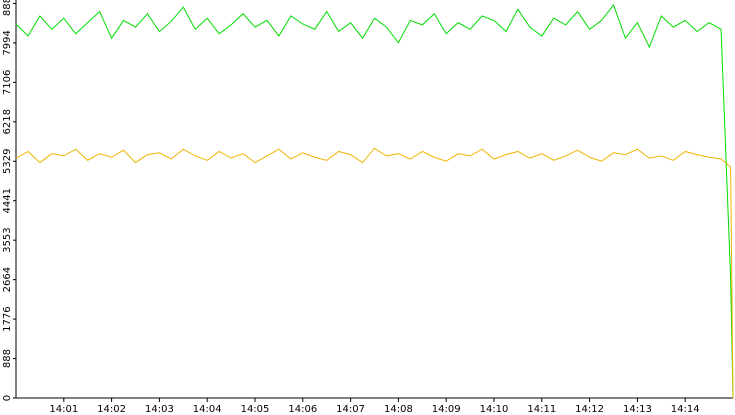 Image resolution: width=735 pixels, height=415 pixels. Describe the element at coordinates (255, 409) in the screenshot. I see `x-tick-label: 14:05` at that location.